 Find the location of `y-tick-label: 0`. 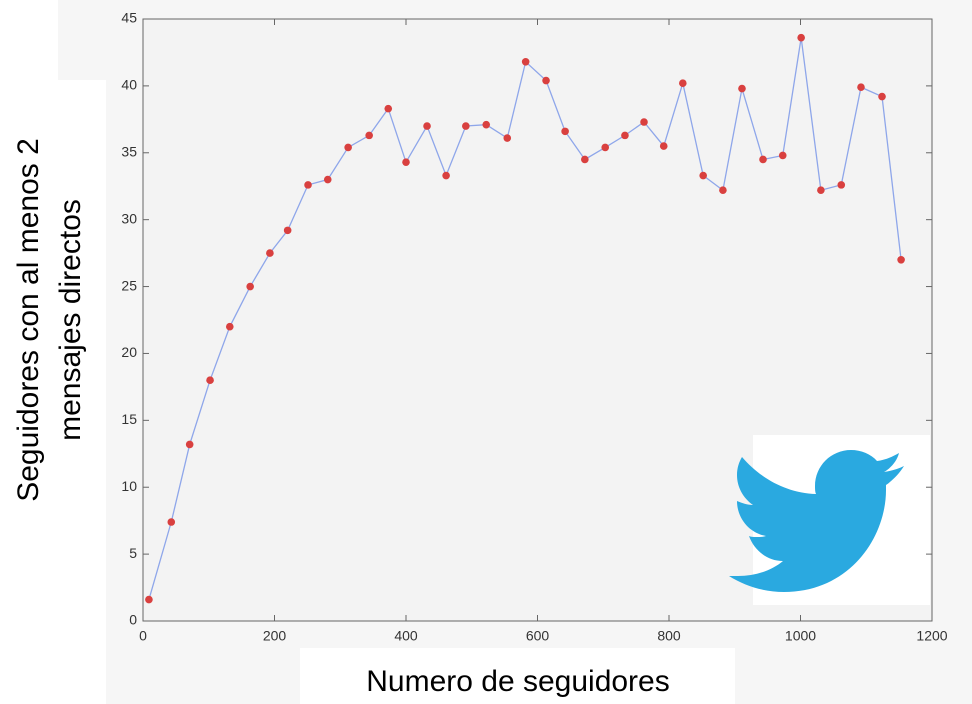

y-tick-label: 0 is located at coordinates (133, 620).